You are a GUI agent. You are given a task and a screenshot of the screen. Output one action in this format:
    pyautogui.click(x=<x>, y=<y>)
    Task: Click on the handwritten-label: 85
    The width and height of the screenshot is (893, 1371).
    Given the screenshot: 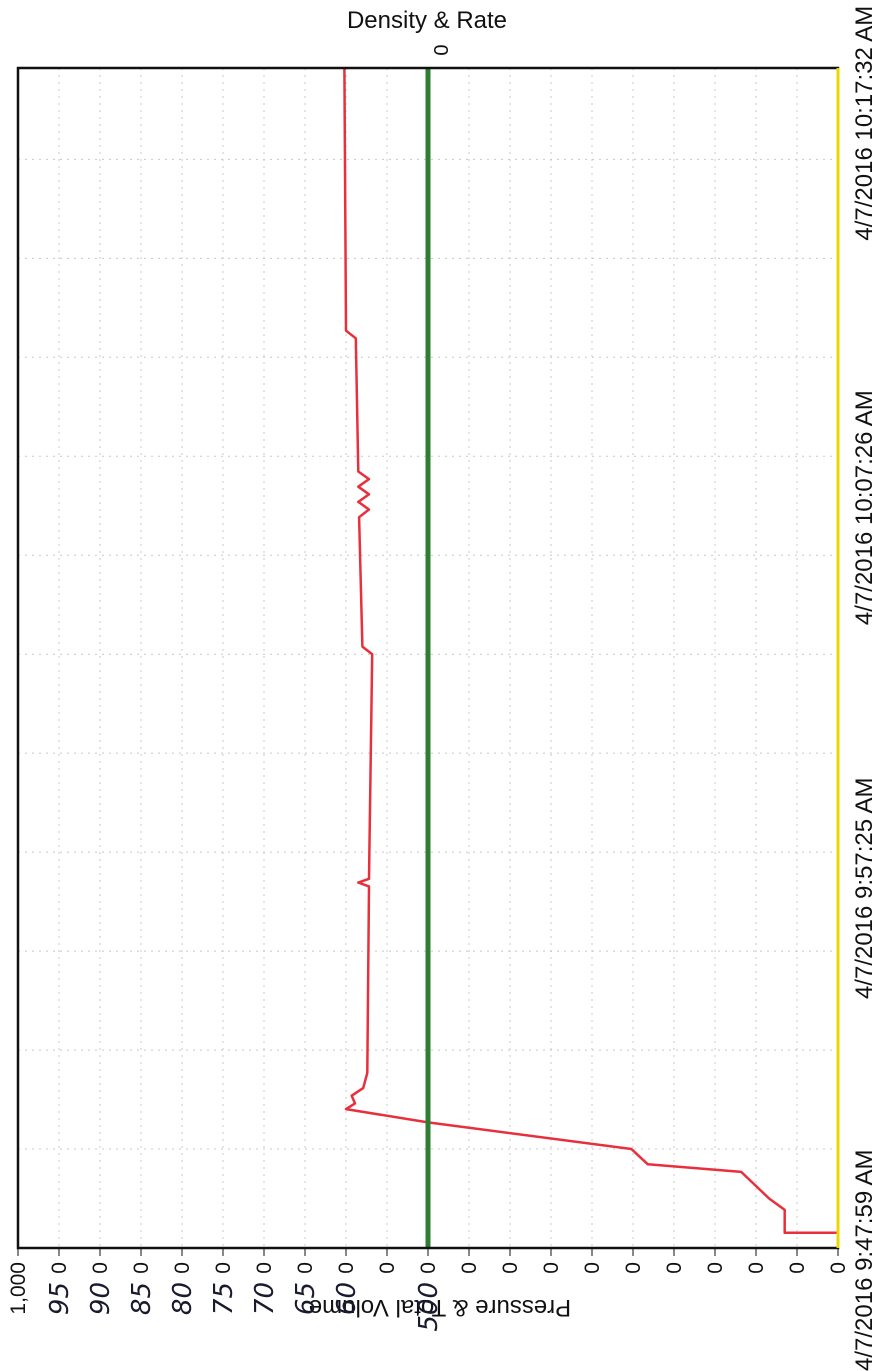 What is the action you would take?
    pyautogui.click(x=142, y=1298)
    